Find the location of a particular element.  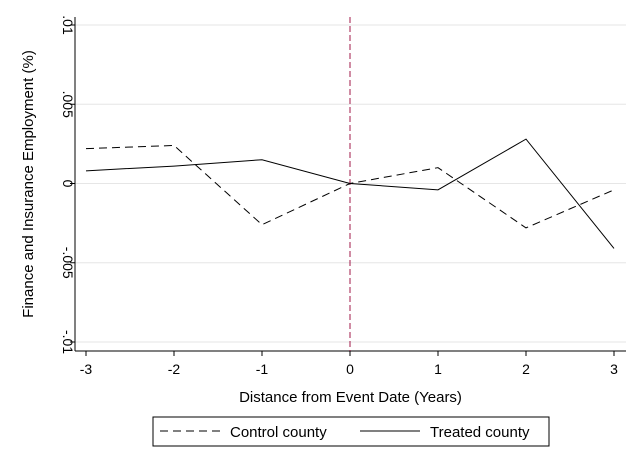

x-tick-label: -2 is located at coordinates (174, 369).